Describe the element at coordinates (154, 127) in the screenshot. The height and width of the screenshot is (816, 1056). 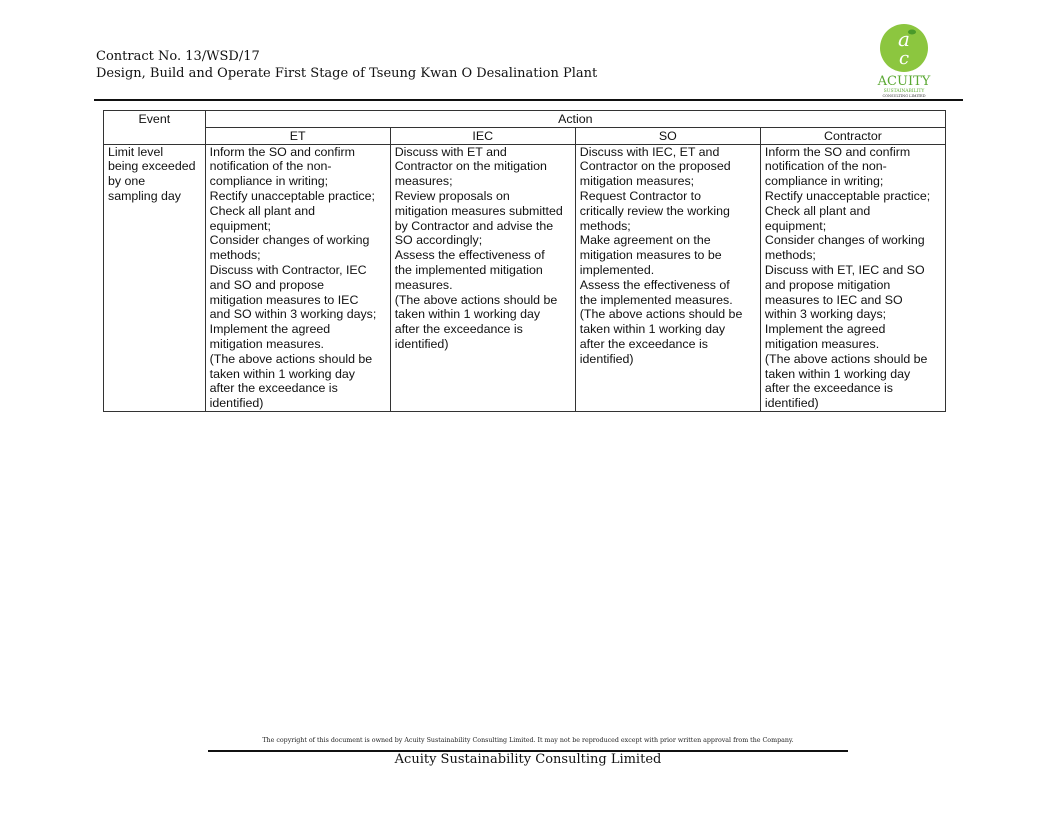
I see `event-header: Event` at that location.